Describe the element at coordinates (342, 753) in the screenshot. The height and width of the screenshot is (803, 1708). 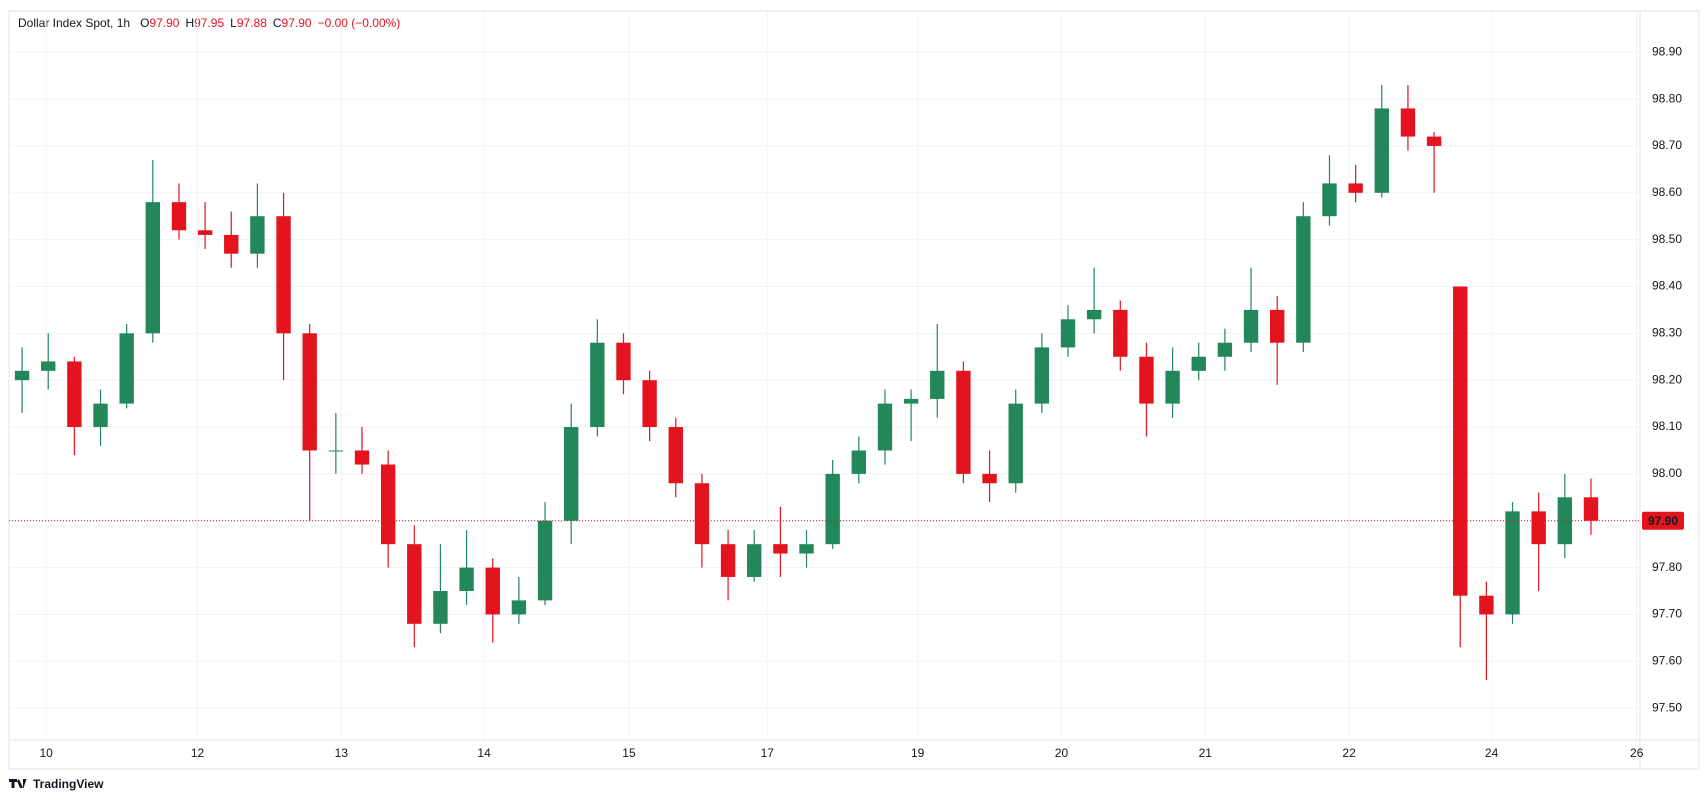
I see `x-tick-label: 13` at that location.